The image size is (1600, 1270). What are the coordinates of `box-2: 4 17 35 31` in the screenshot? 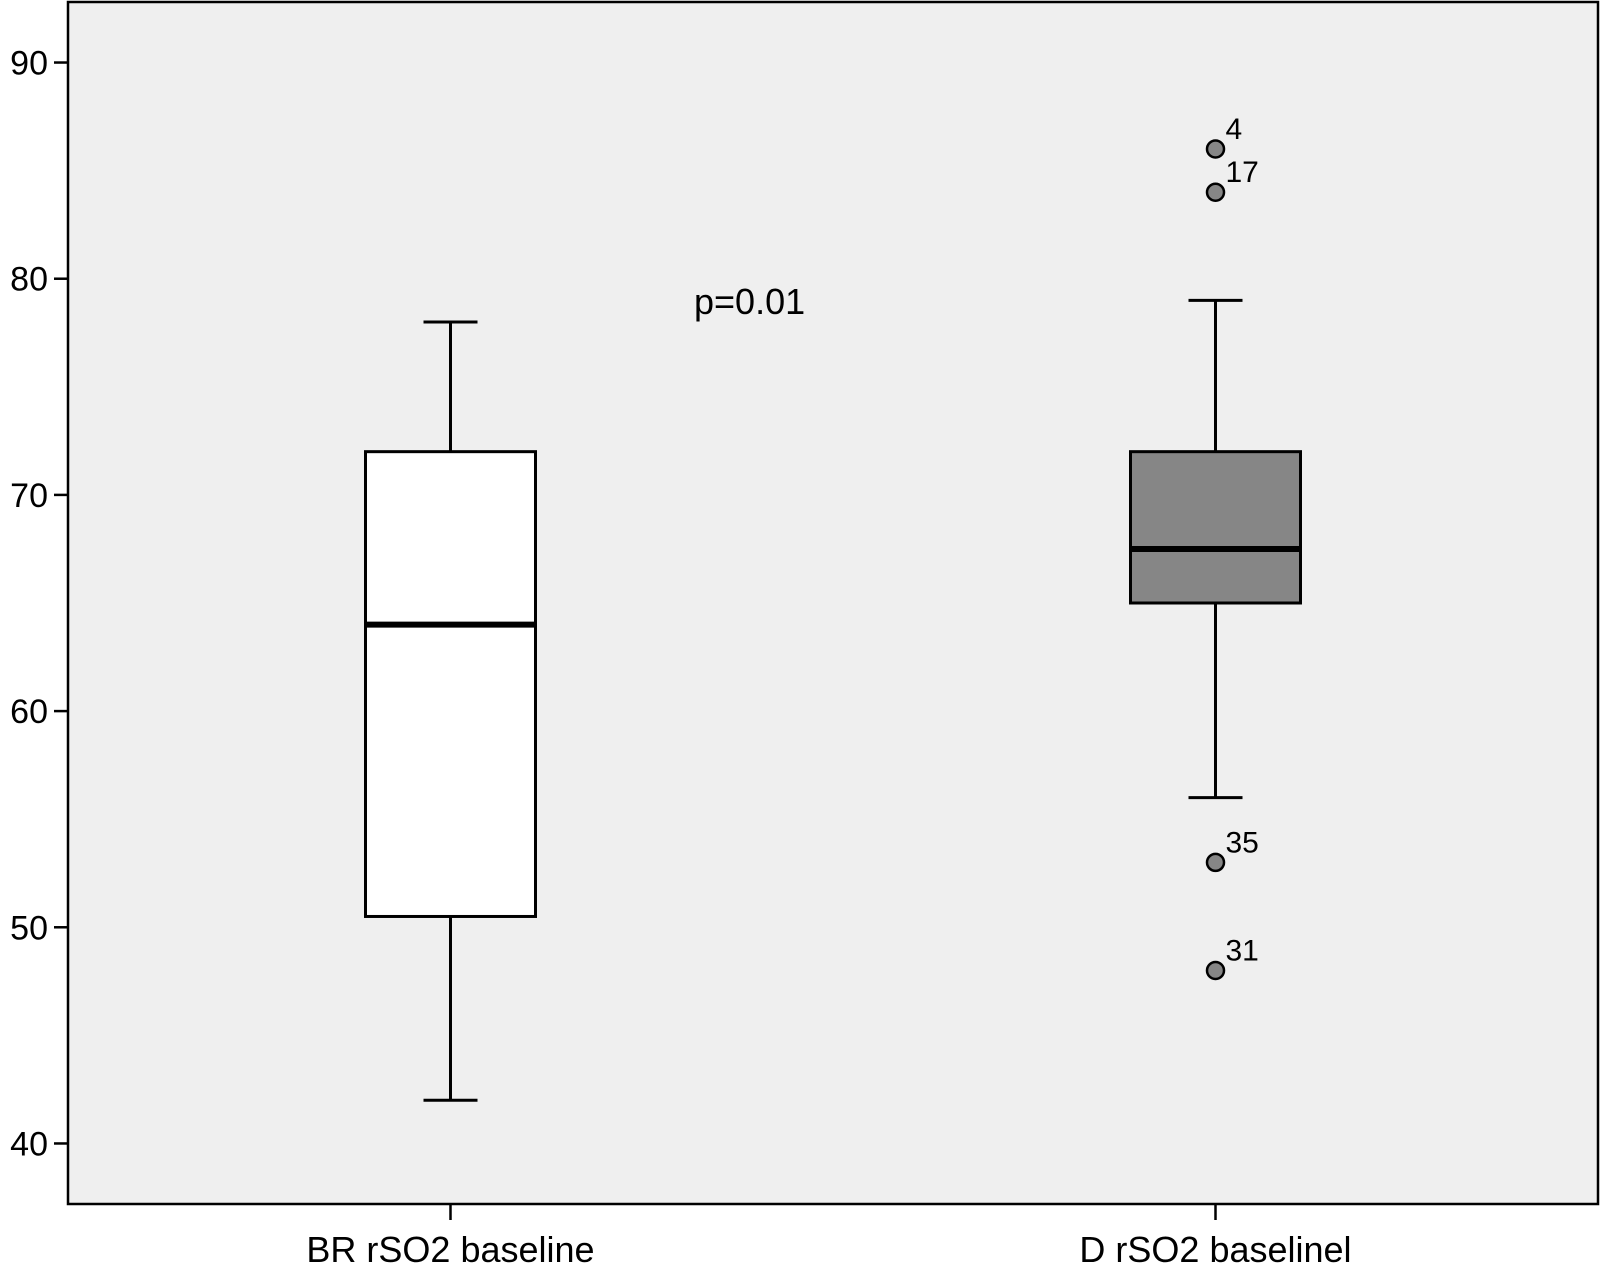 It's located at (1215, 547).